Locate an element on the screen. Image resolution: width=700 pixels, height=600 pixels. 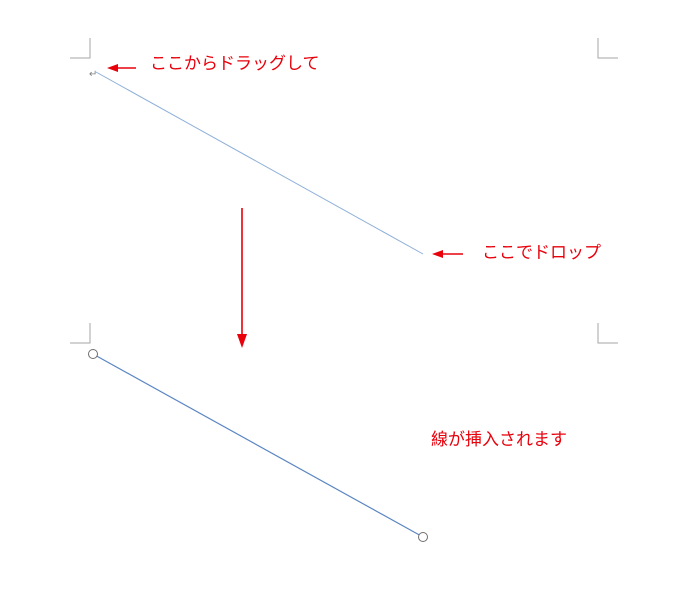
annotation-line-inserted: 線が挿入されます is located at coordinates (499, 440).